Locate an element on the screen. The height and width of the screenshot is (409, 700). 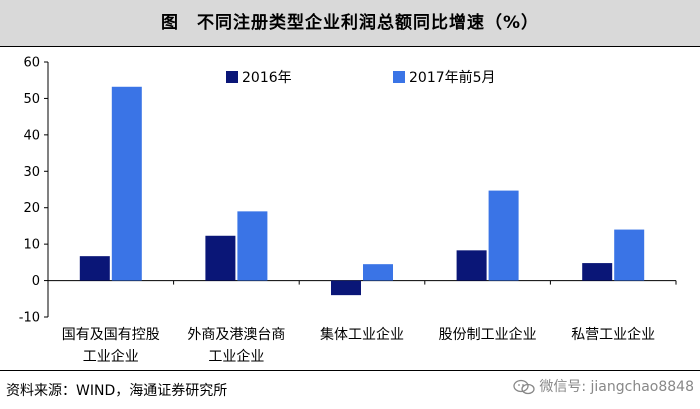
y-tick-label: 40 is located at coordinates (31, 135).